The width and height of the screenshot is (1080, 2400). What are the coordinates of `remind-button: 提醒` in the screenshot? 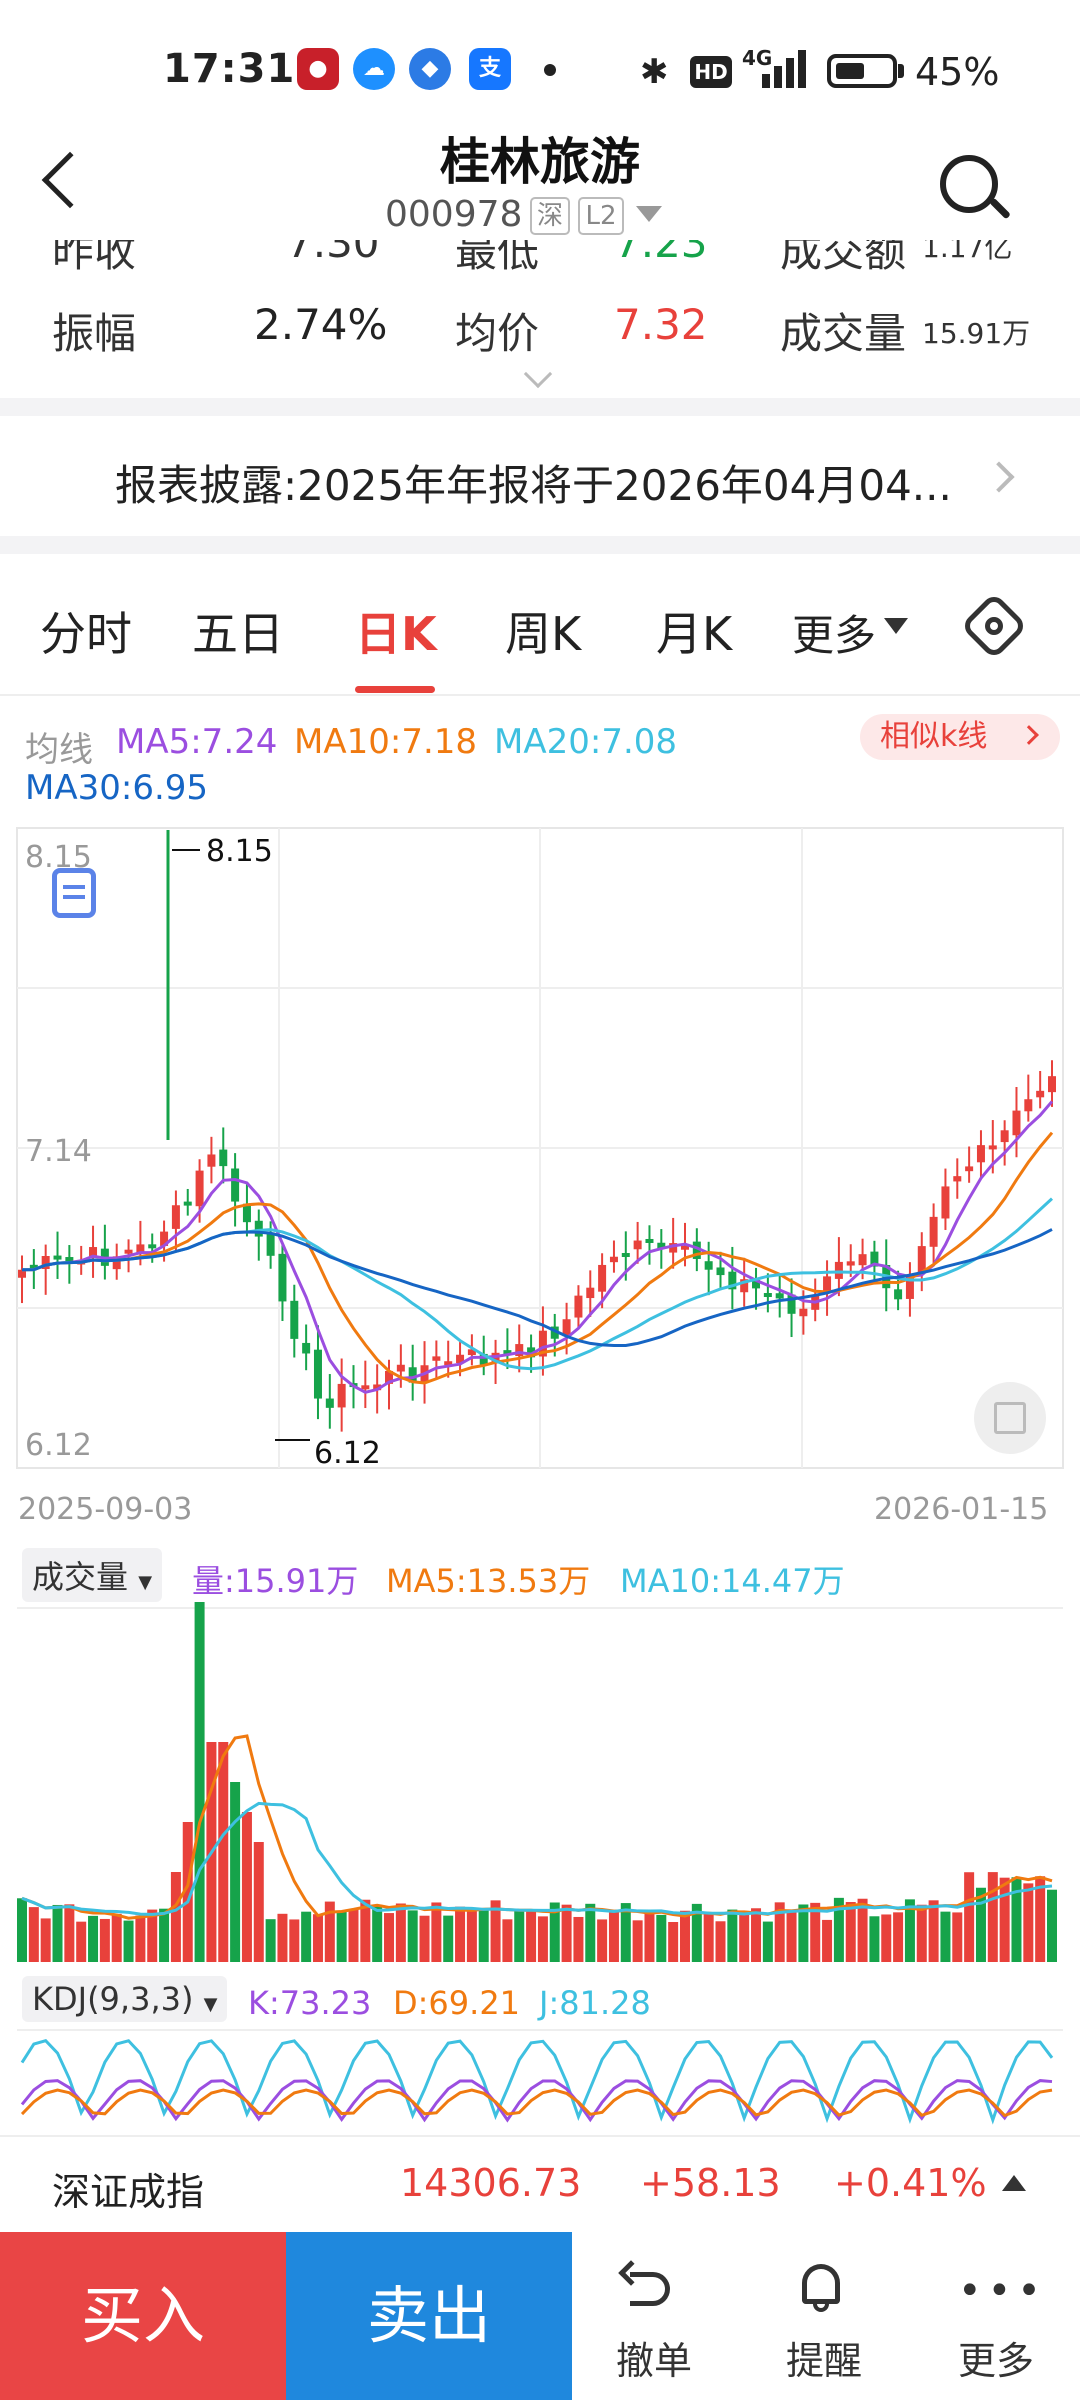 It's located at (823, 2361).